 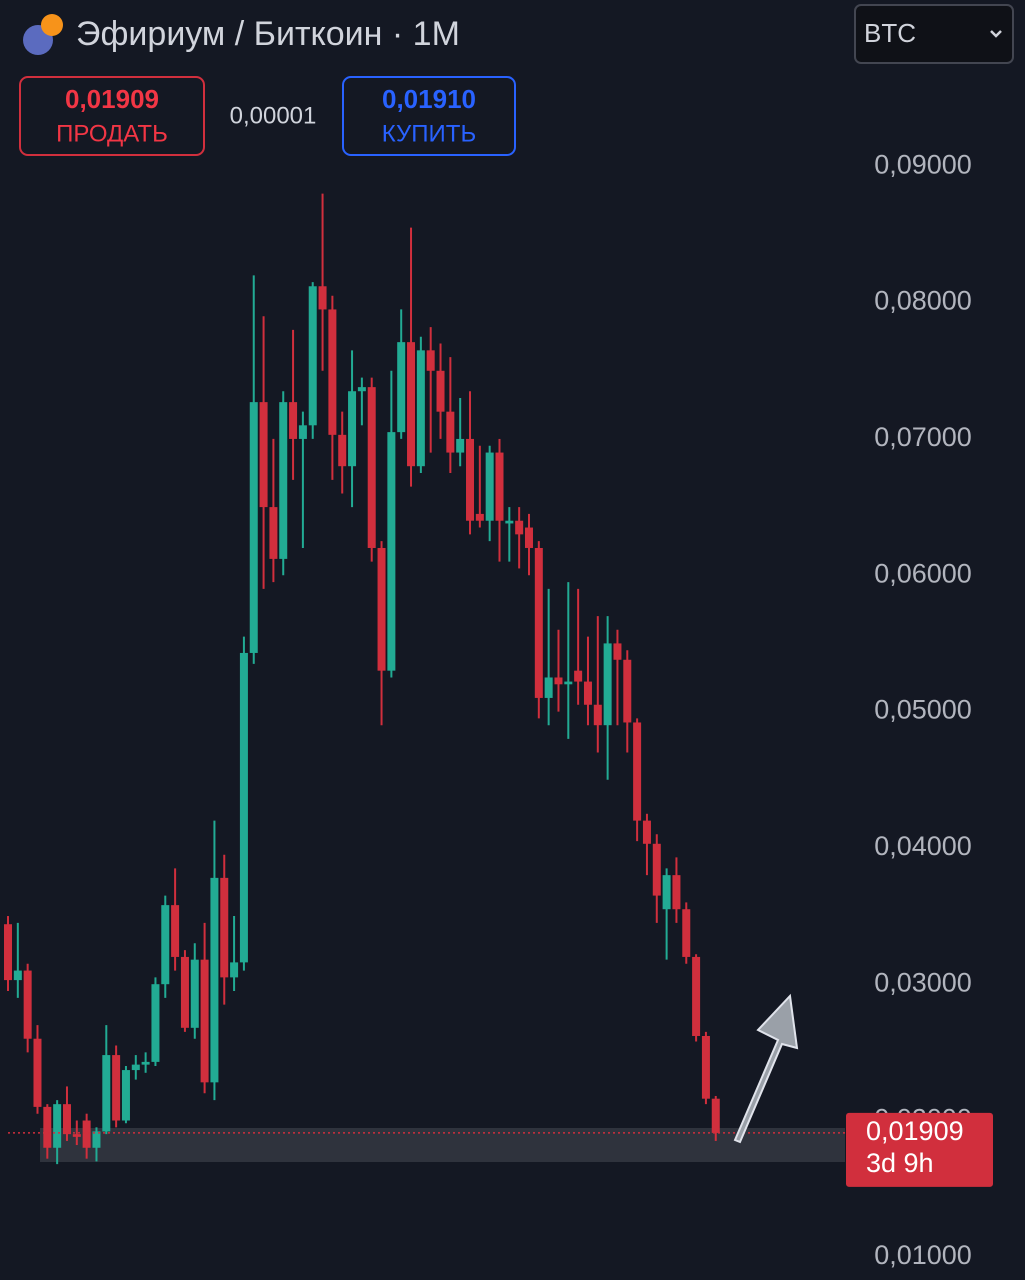 I want to click on buy-label: КУПИТЬ, so click(x=429, y=133).